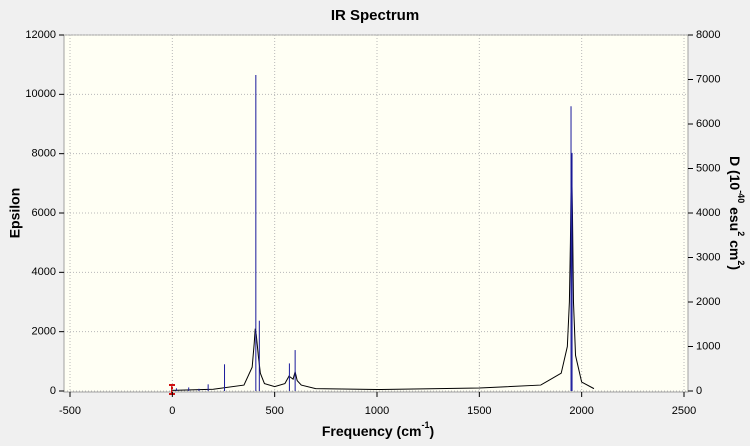 Image resolution: width=750 pixels, height=446 pixels. I want to click on y2-axis-label-part: esu, so click(735, 217).